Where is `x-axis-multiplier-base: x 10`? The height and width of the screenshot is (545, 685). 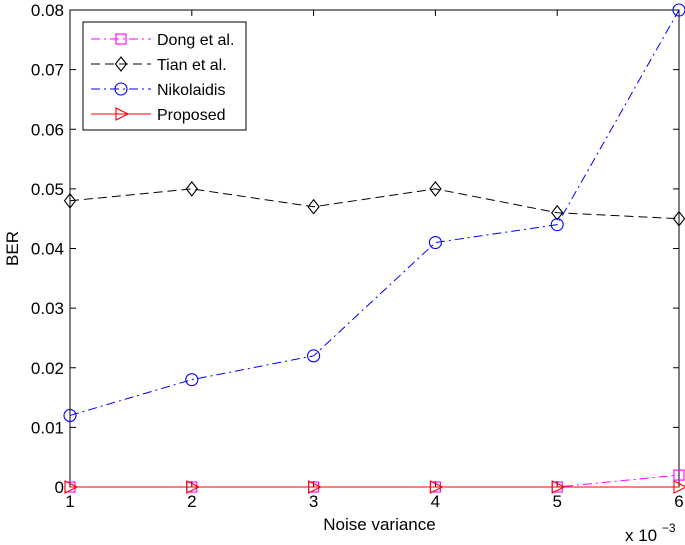
x-axis-multiplier-base: x 10 is located at coordinates (641, 535).